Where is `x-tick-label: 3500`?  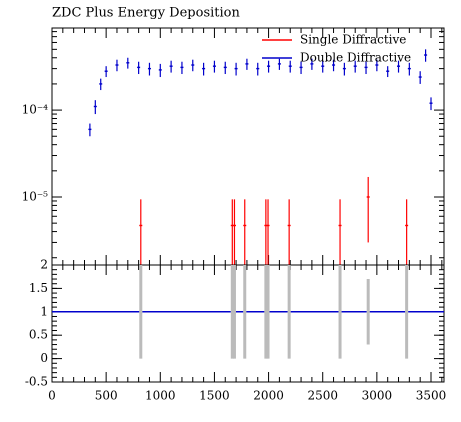
x-tick-label: 3500 is located at coordinates (431, 396).